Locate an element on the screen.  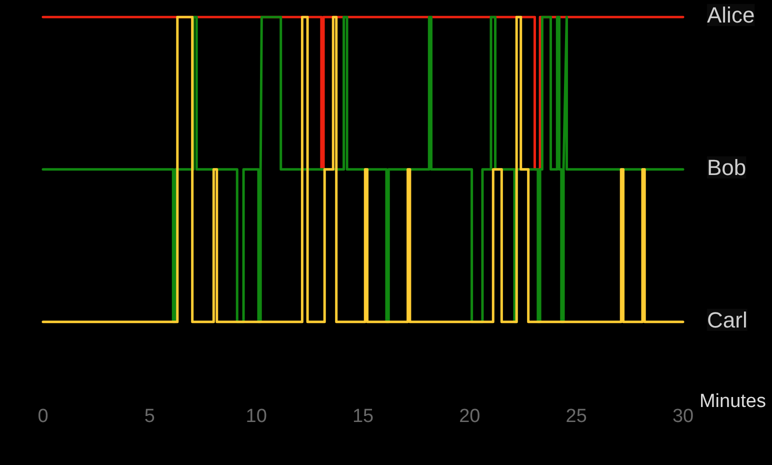
x-tick-label: 20 is located at coordinates (469, 416).